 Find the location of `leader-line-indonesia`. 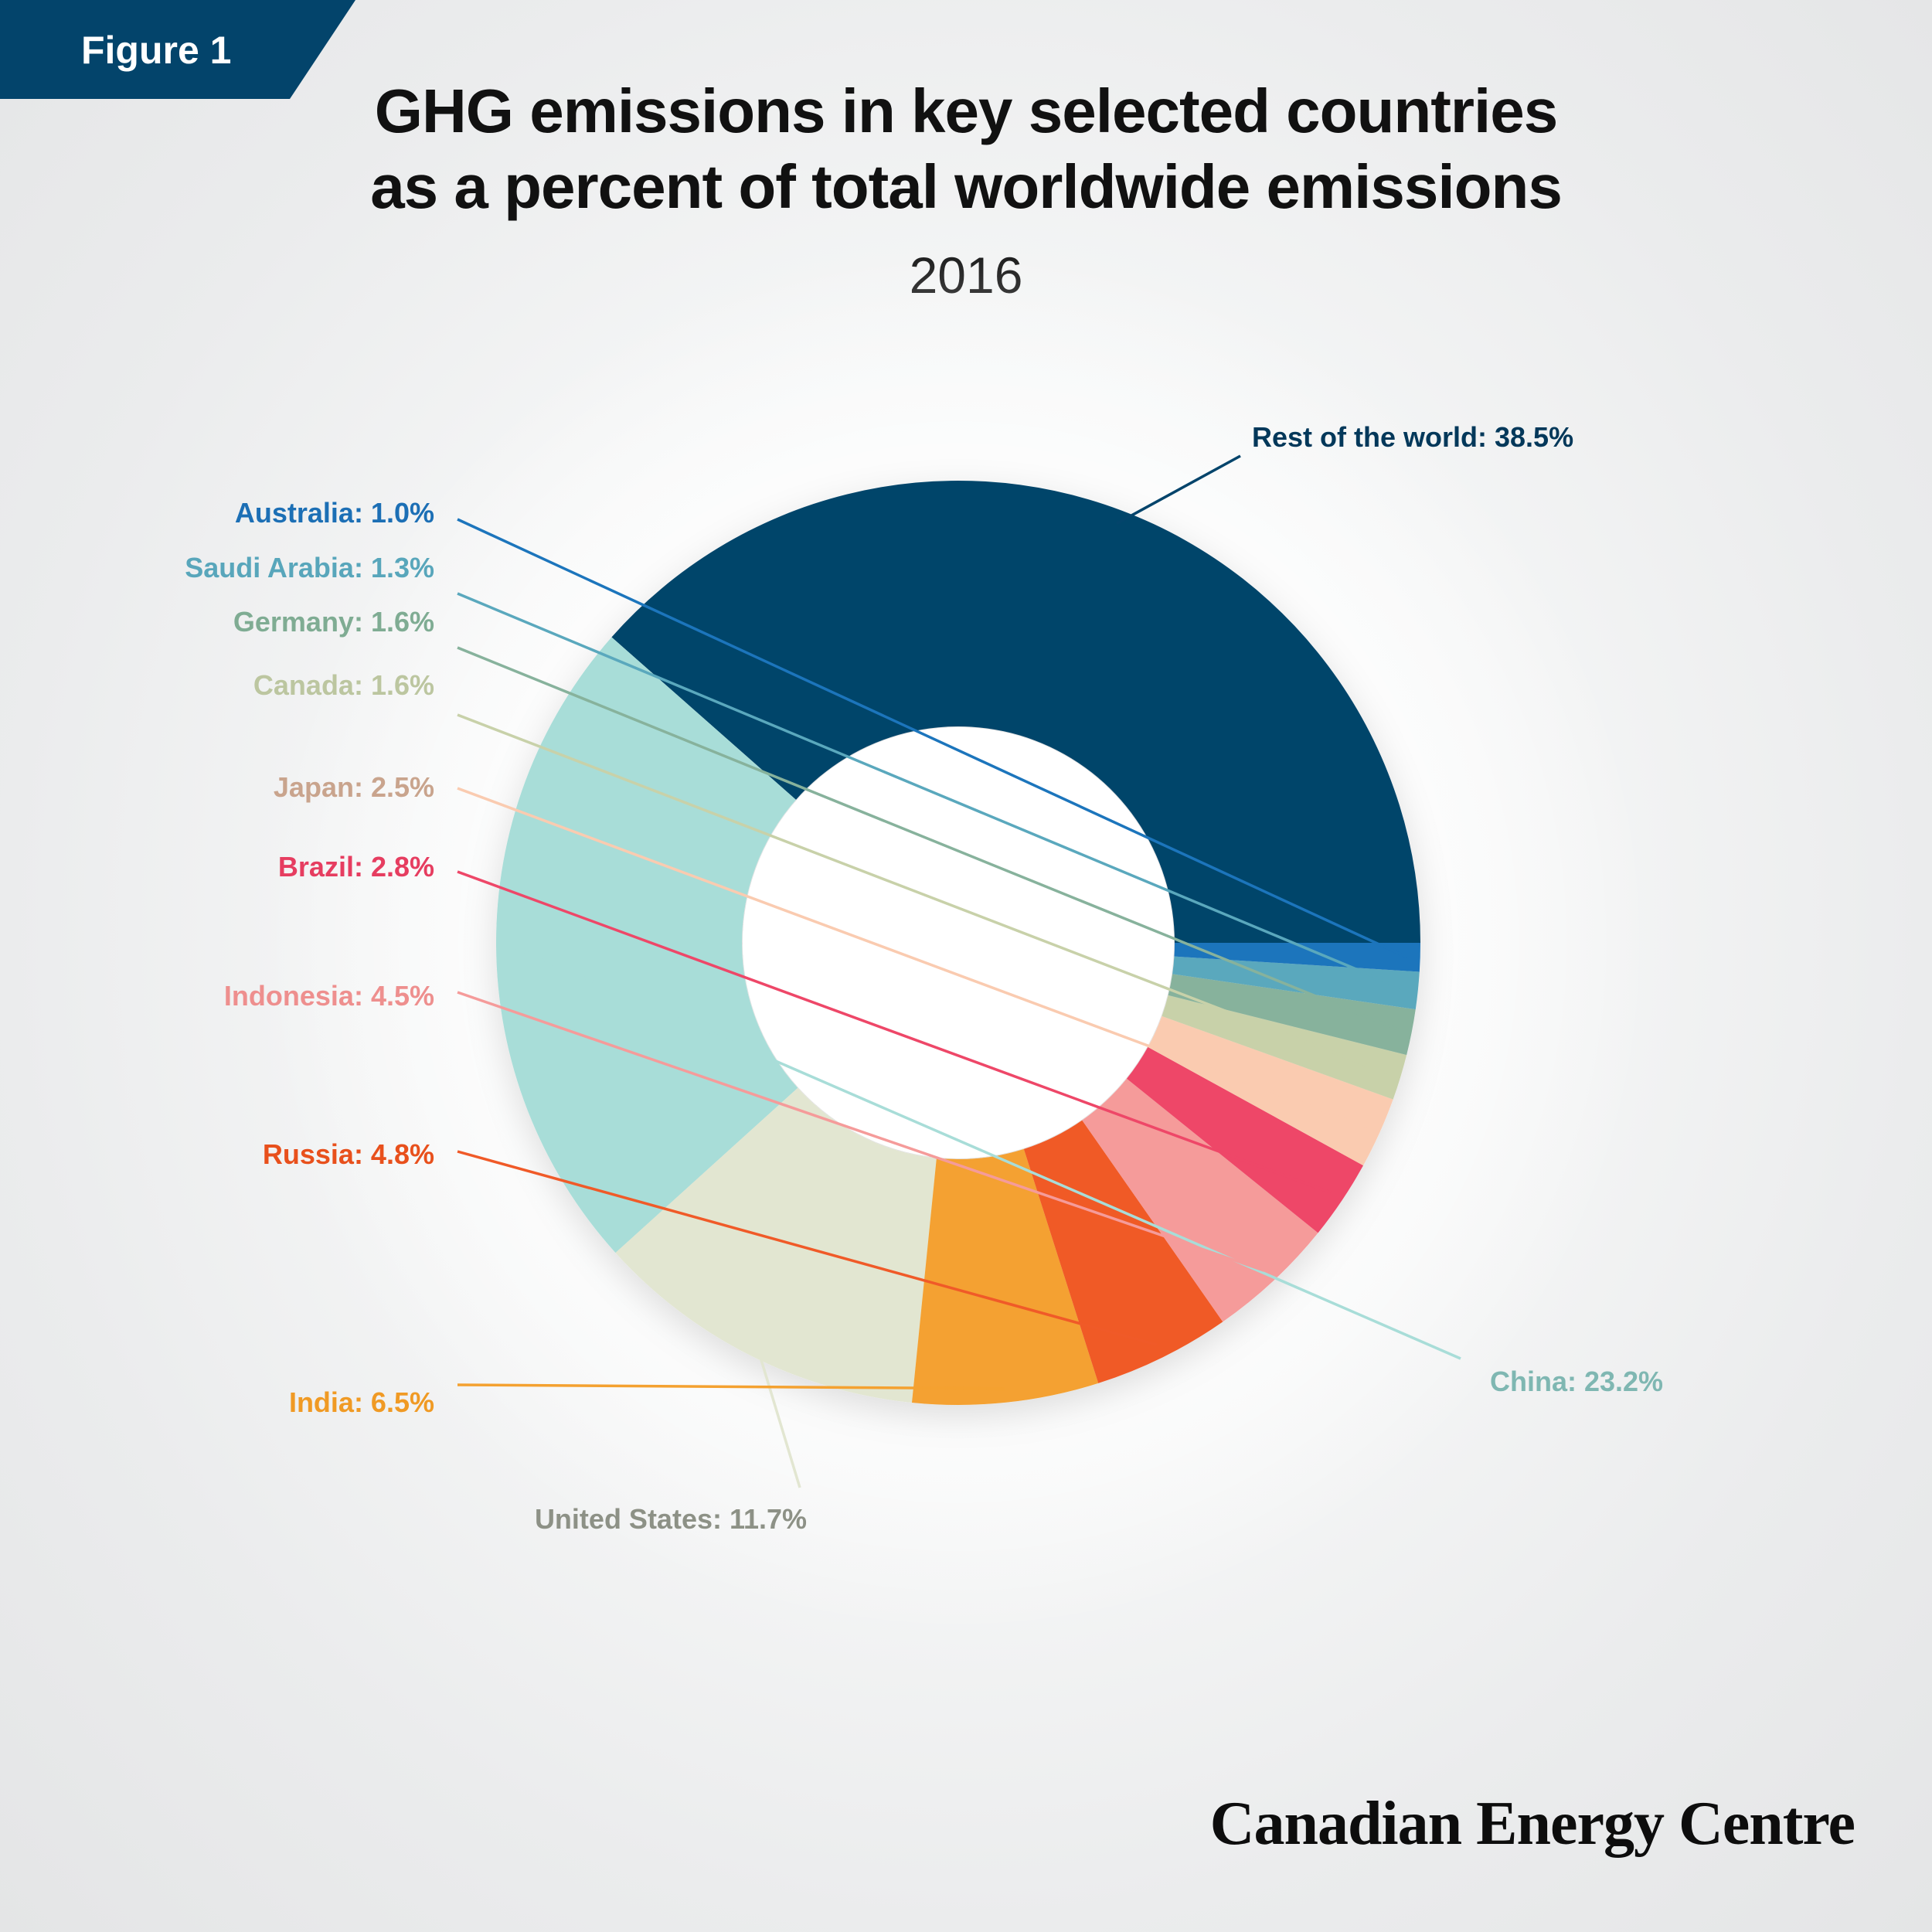

leader-line-indonesia is located at coordinates (861, 1132).